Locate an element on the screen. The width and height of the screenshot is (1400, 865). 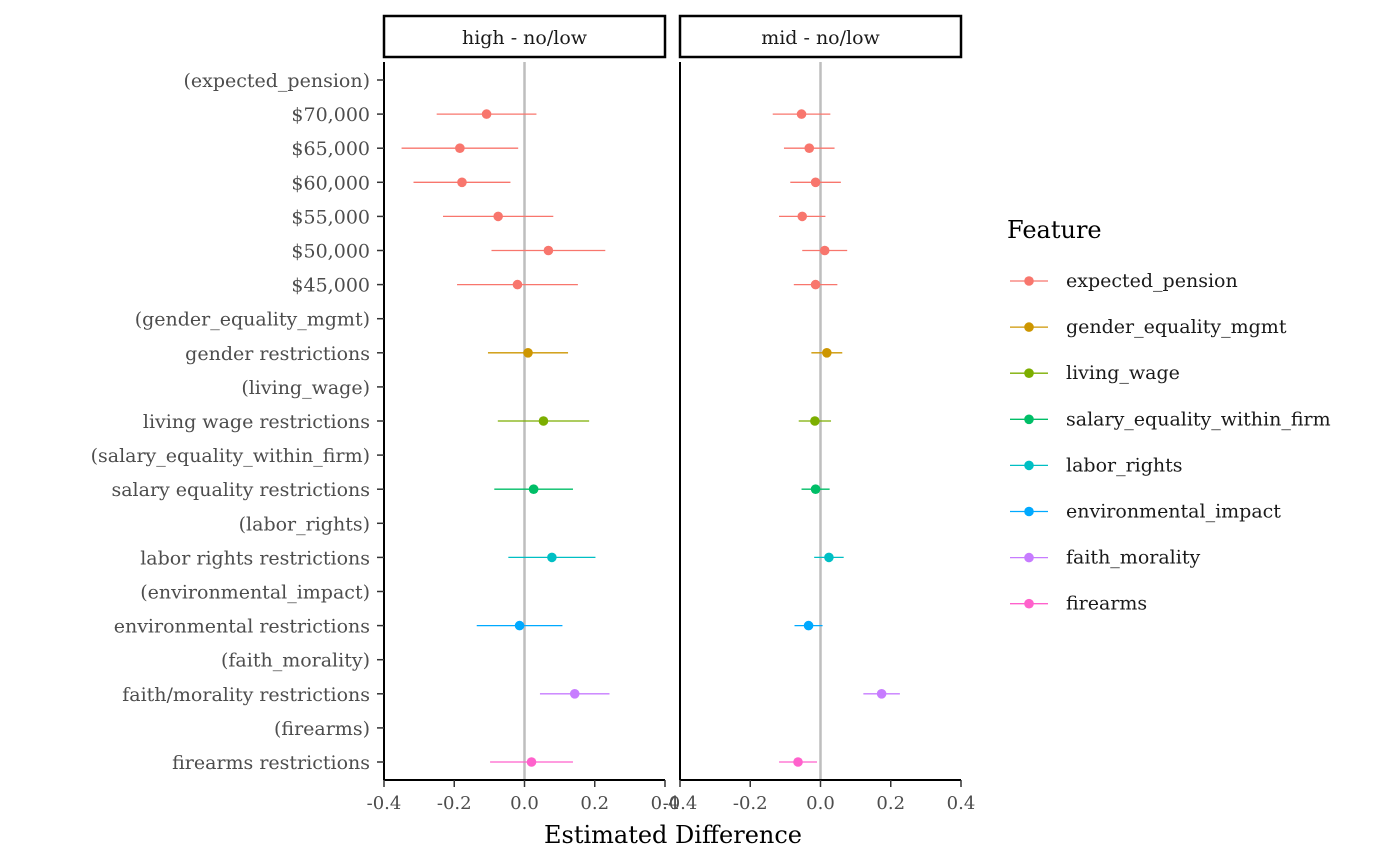
y-tick-label: salary equality restrictions is located at coordinates (240, 490).